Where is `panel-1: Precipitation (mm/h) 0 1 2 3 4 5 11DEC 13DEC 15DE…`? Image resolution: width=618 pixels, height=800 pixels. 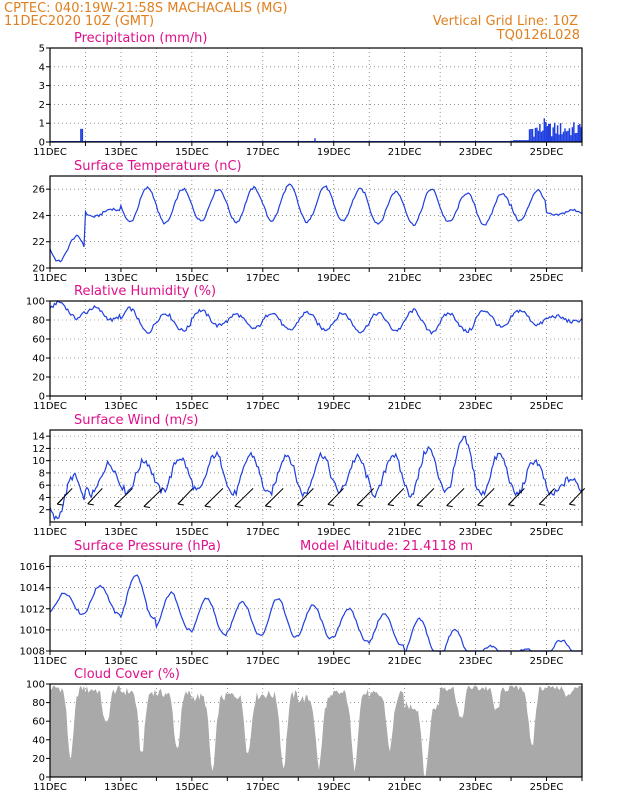
panel-1: Precipitation (mm/h) 0 1 2 3 4 5 11DEC 13DEC 15DE… is located at coordinates (308, 94).